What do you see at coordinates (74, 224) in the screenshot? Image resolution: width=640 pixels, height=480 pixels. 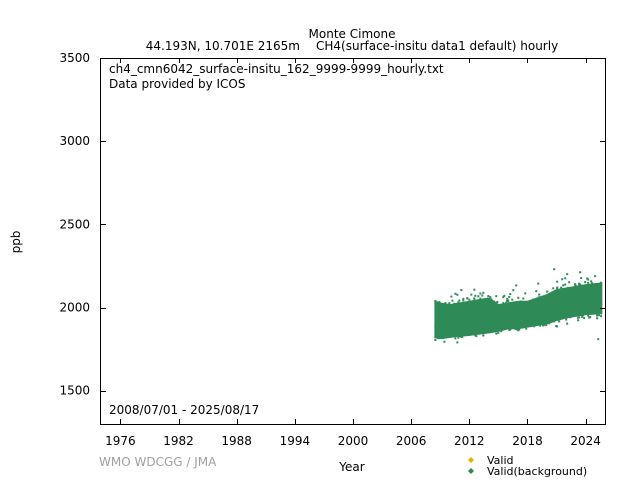 I see `y-tick-label: 2500` at bounding box center [74, 224].